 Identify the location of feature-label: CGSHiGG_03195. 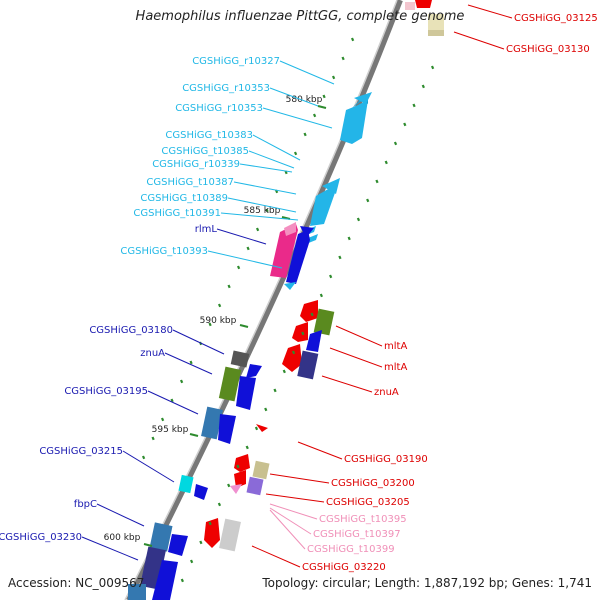
(106, 391).